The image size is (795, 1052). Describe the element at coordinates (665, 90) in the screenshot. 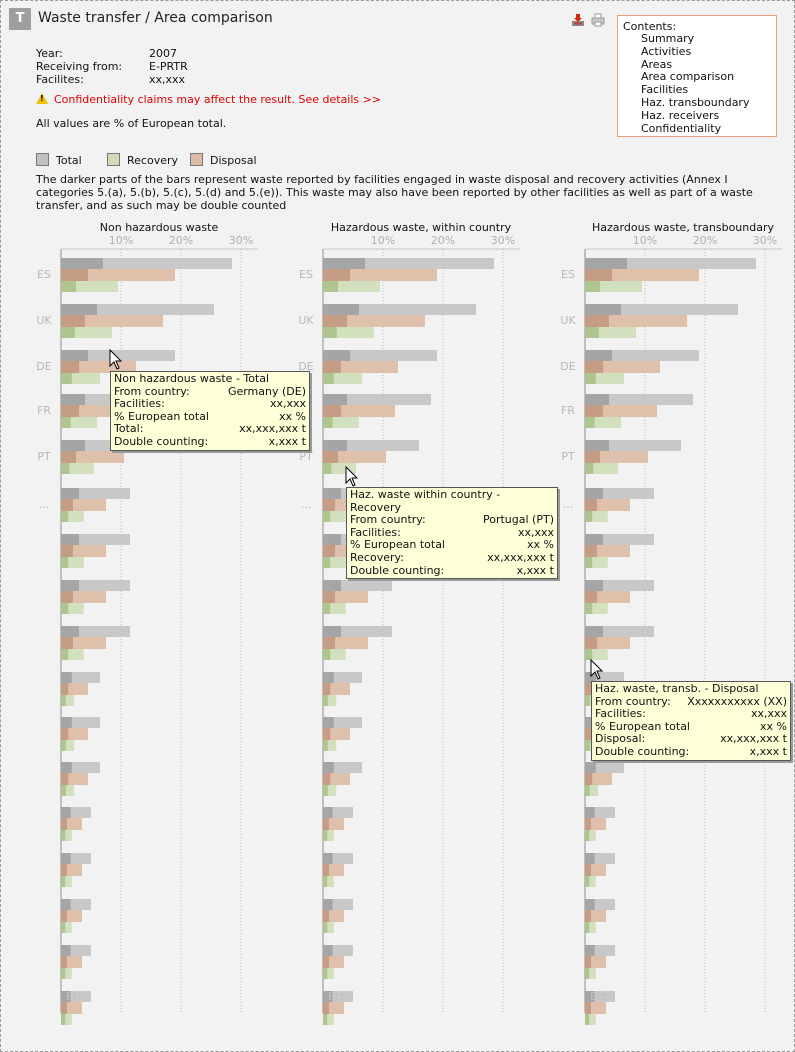

I see `contents-link-facilities: Facilities` at that location.